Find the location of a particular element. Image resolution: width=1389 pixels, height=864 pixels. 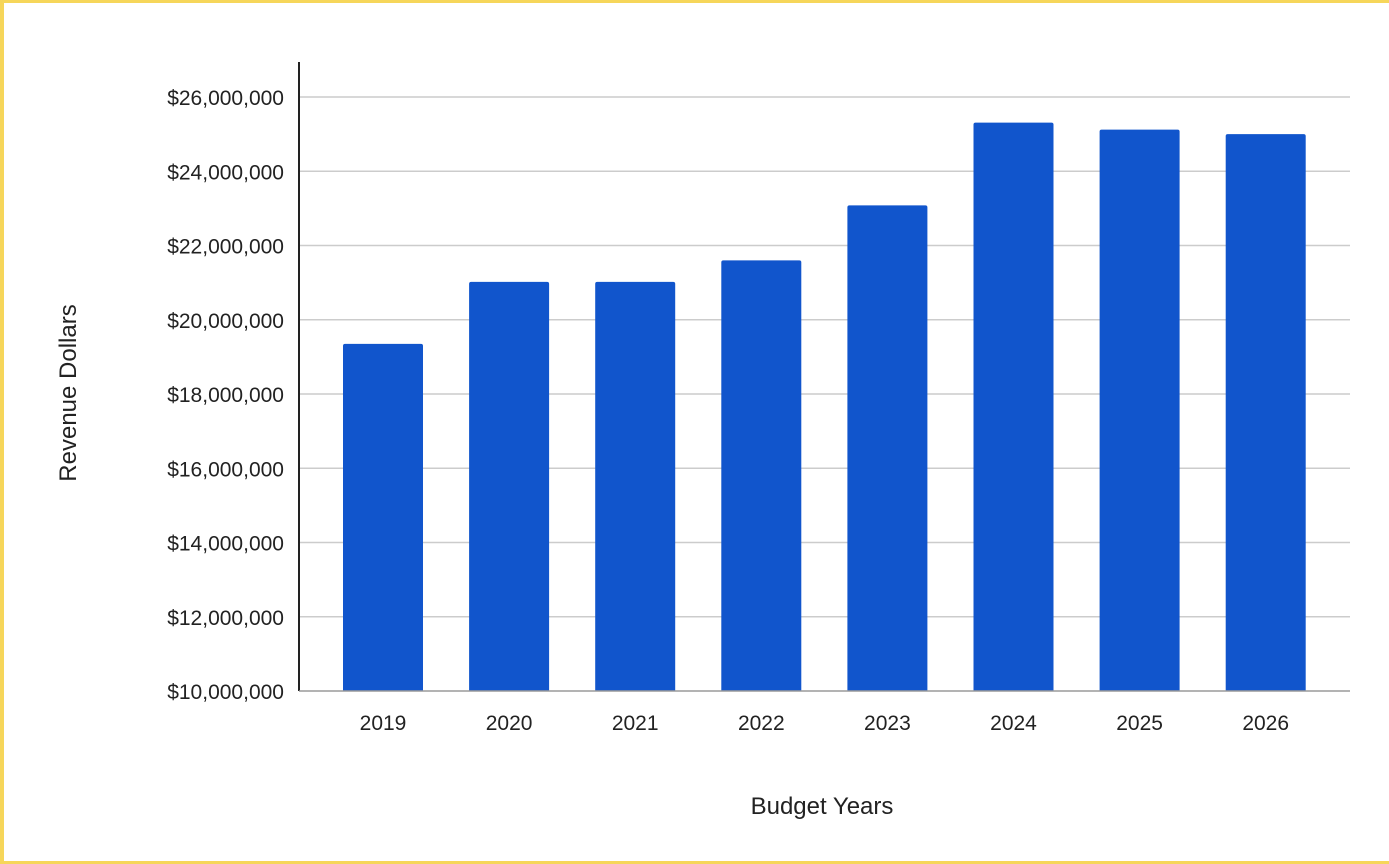

x-tick-label: 2024 is located at coordinates (1013, 723).